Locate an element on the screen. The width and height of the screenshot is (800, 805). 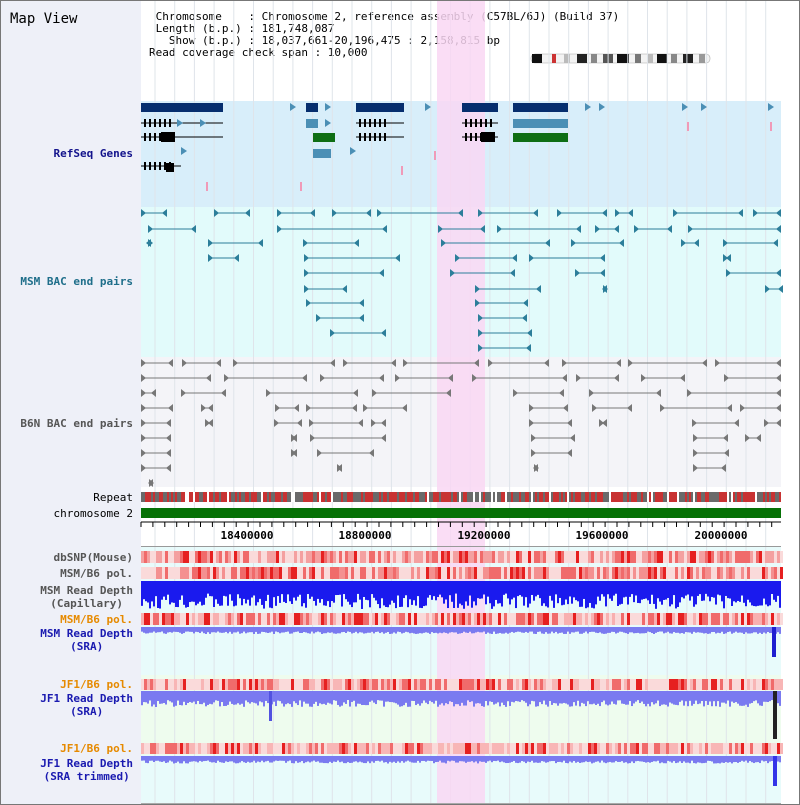
track-label-msm-bac: MSM BAC end pairs is located at coordinates (76, 281).